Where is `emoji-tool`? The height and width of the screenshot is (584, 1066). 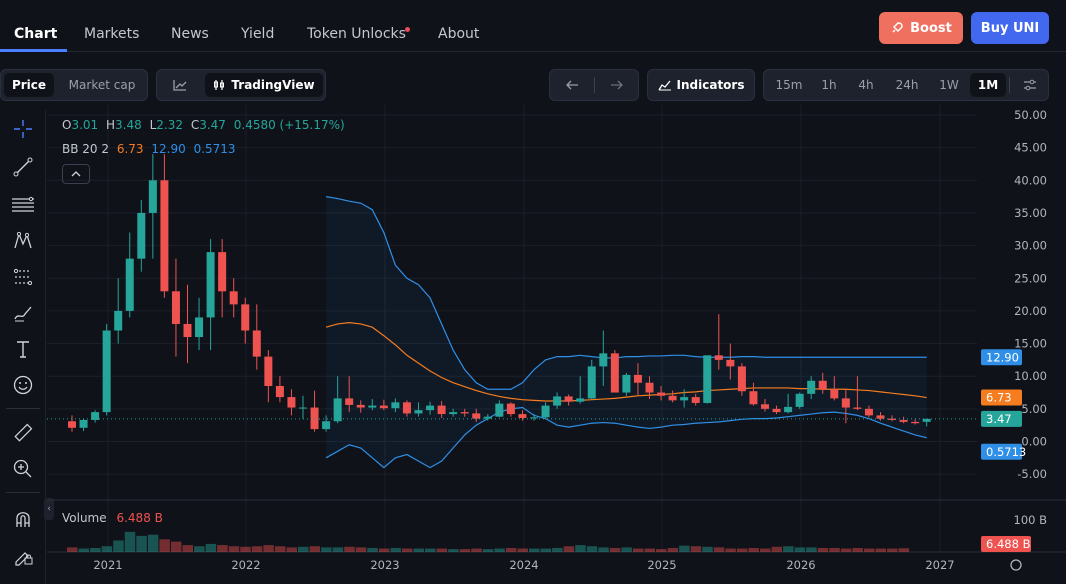 emoji-tool is located at coordinates (23, 385).